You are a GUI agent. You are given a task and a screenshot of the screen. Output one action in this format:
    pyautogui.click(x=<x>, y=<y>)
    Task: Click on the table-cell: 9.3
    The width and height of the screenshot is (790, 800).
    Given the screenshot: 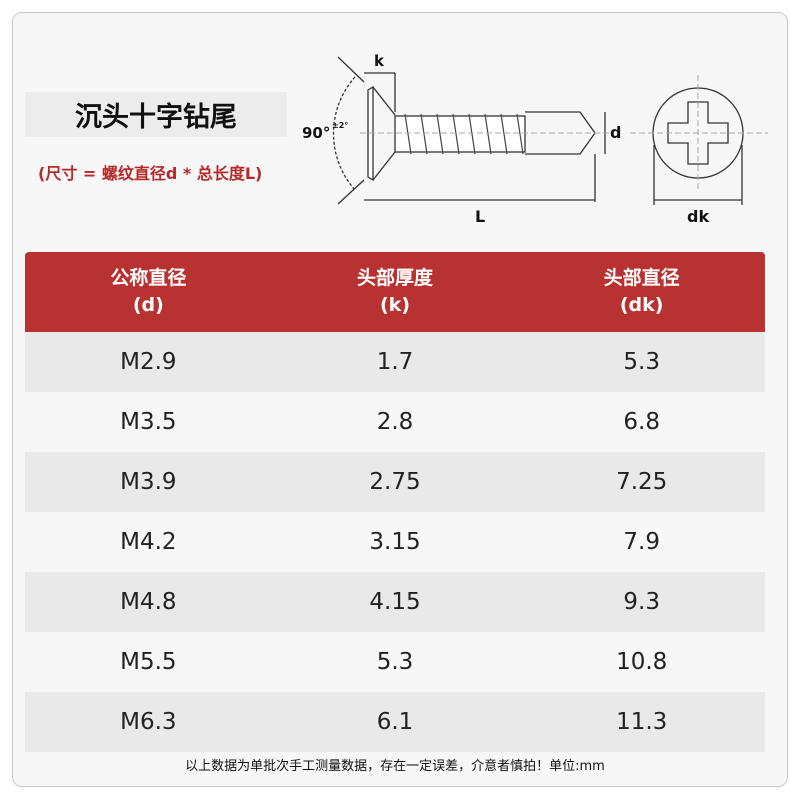 What is the action you would take?
    pyautogui.click(x=641, y=602)
    